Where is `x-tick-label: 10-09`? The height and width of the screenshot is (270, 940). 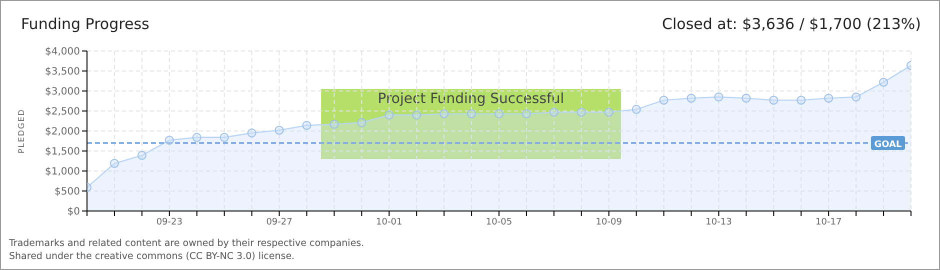 x-tick-label: 10-09 is located at coordinates (609, 222).